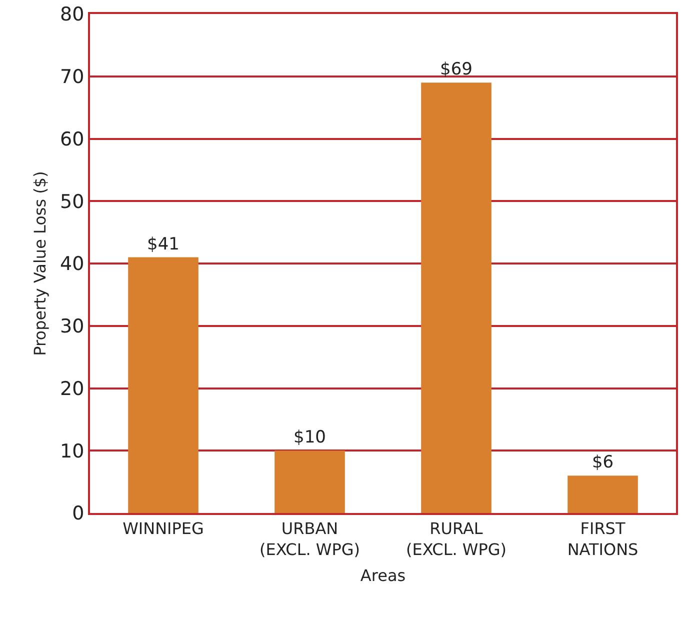 Image resolution: width=686 pixels, height=621 pixels. I want to click on y-axis-title: Property Value Loss ($), so click(40, 263).